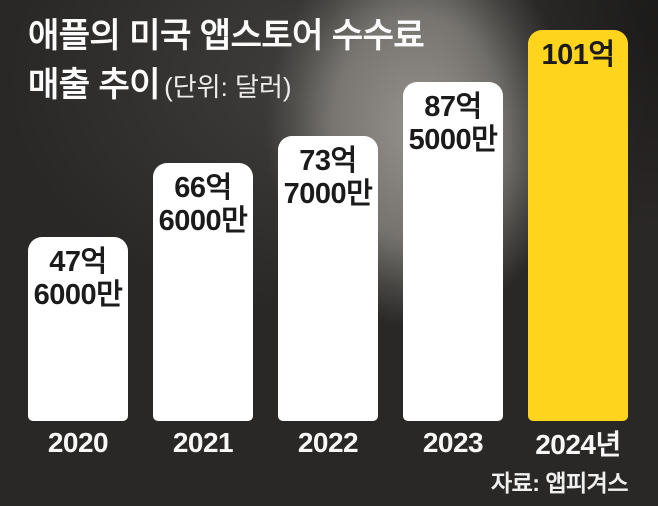  Describe the element at coordinates (226, 36) in the screenshot. I see `chart-title-line1: 애플의 미국 앱스토어 수수료` at that location.